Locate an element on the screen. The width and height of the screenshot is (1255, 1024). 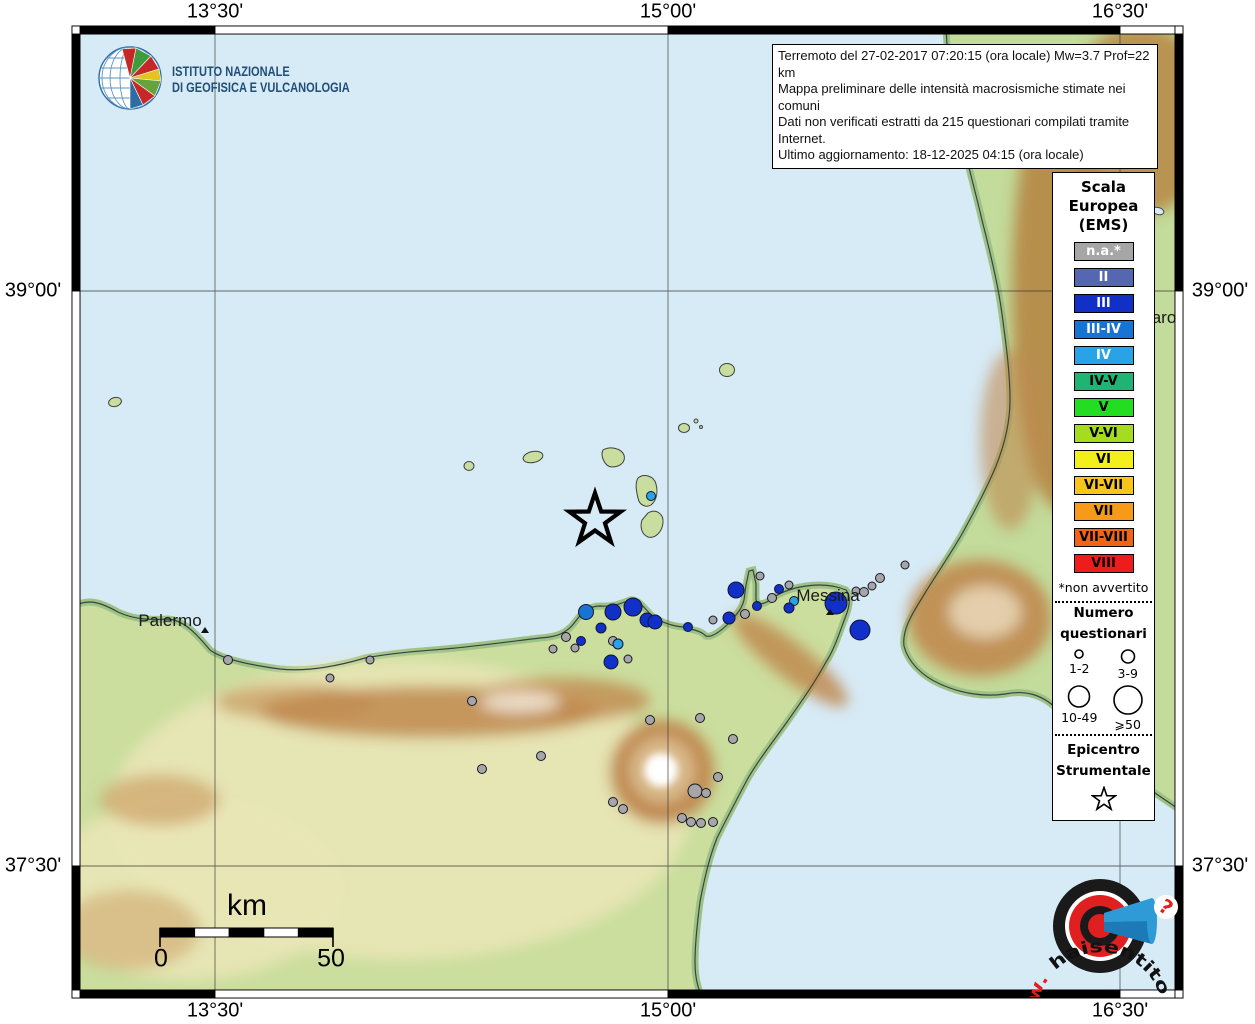
etna-peak is located at coordinates (661, 770).